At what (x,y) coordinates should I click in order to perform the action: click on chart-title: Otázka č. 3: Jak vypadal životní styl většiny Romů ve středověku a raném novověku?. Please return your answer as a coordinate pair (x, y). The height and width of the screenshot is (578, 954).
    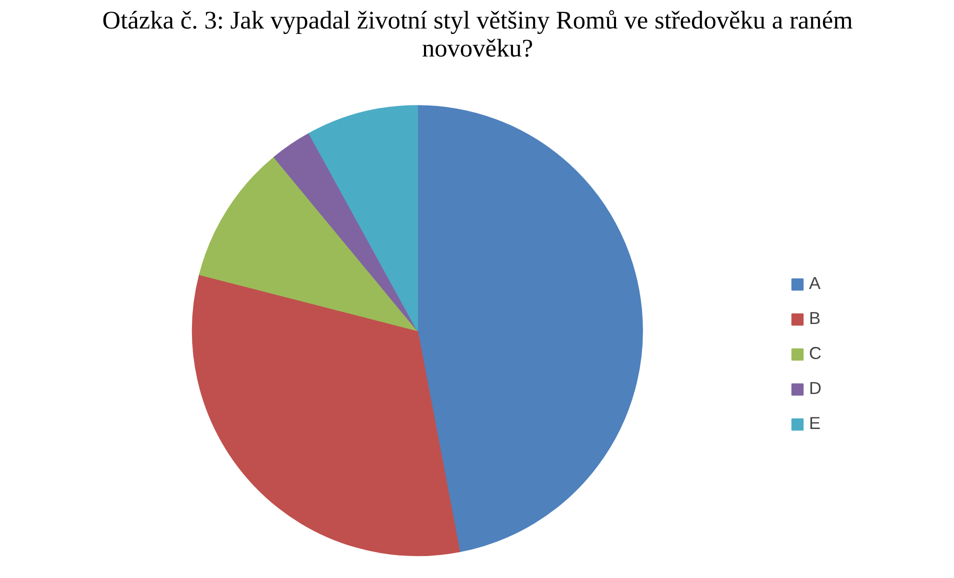
    Looking at the image, I should click on (478, 34).